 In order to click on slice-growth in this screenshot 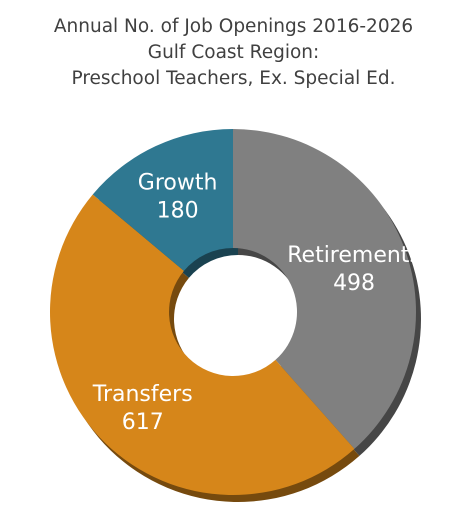, I will do `click(162, 200)`.